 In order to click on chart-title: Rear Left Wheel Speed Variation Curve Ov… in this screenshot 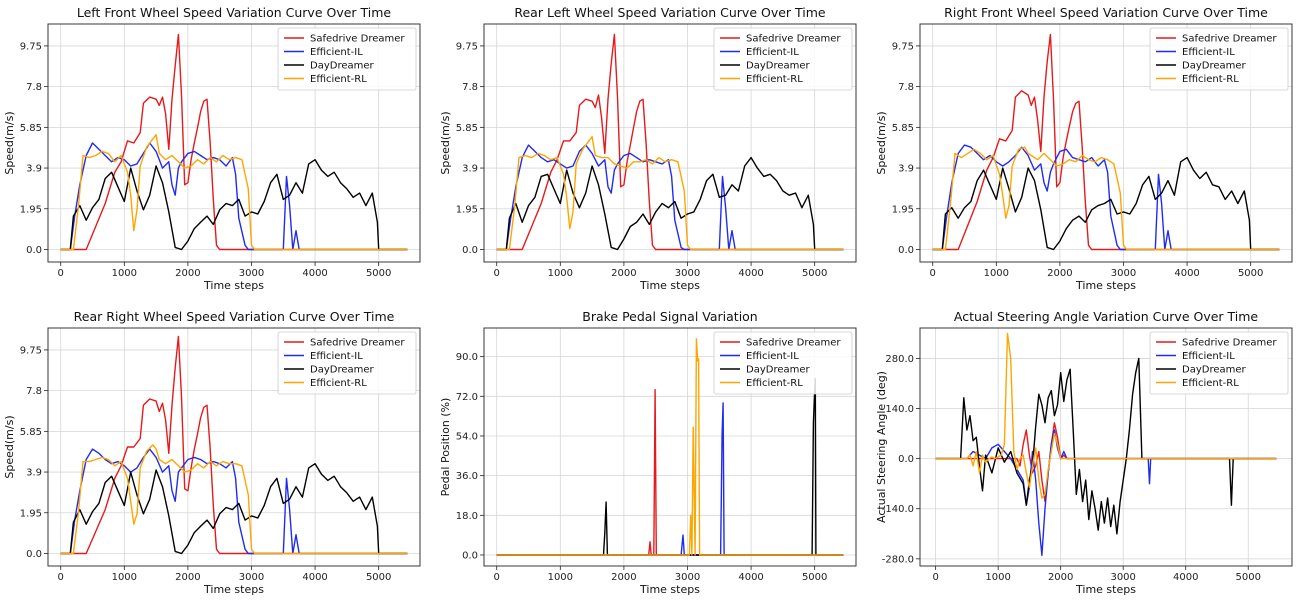, I will do `click(670, 12)`.